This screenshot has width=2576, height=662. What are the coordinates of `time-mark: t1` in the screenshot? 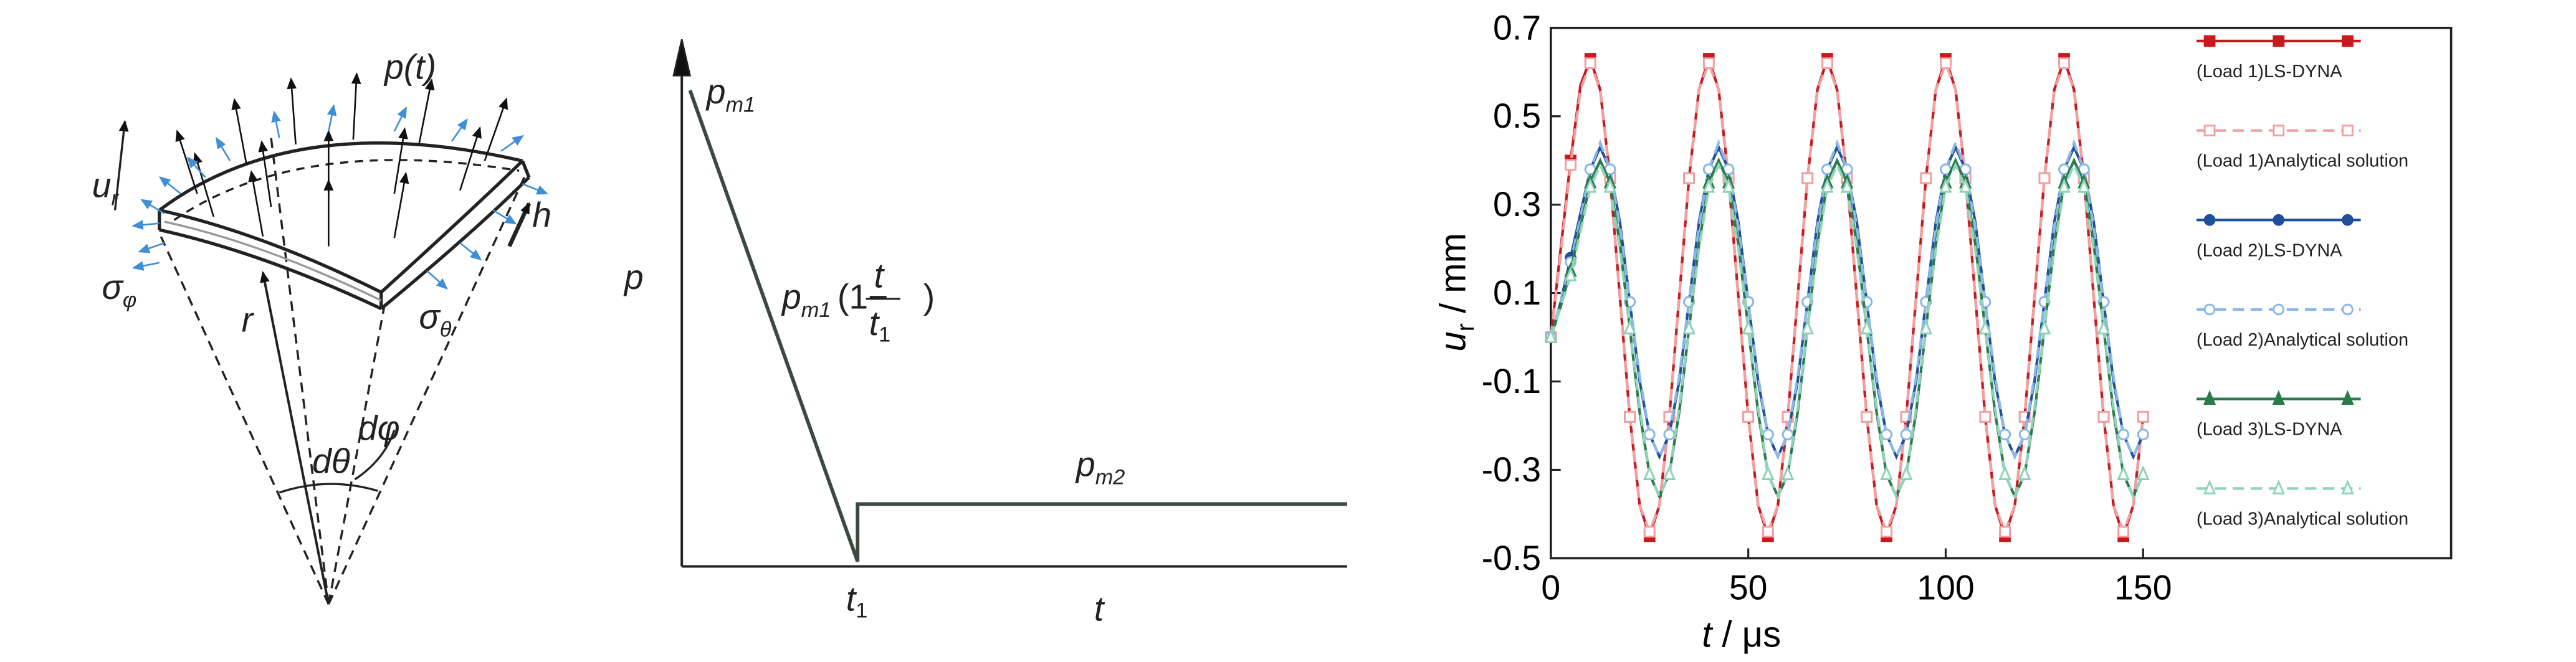 It's located at (856, 601).